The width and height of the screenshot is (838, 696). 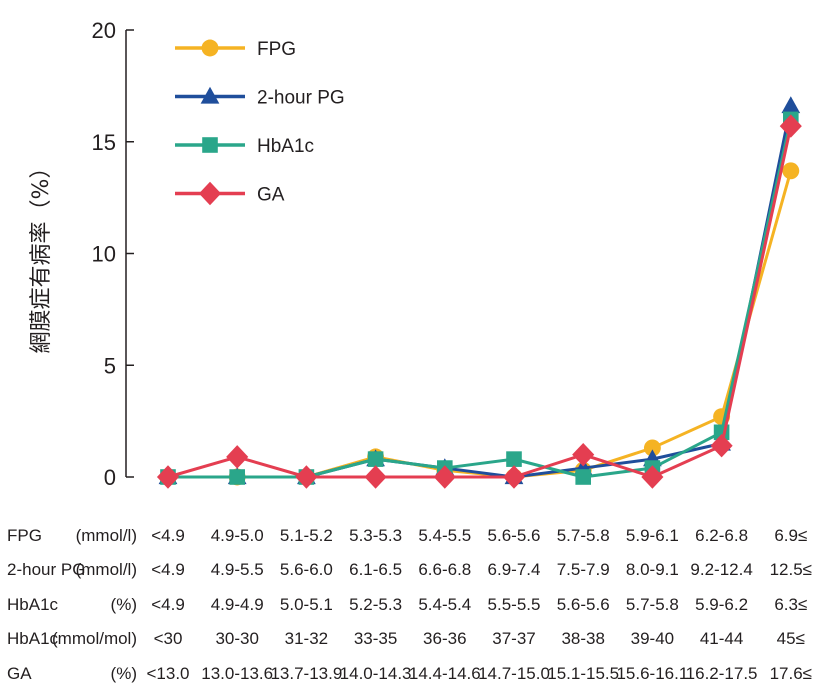 I want to click on table-cell: 6.2-6.8, so click(x=722, y=535).